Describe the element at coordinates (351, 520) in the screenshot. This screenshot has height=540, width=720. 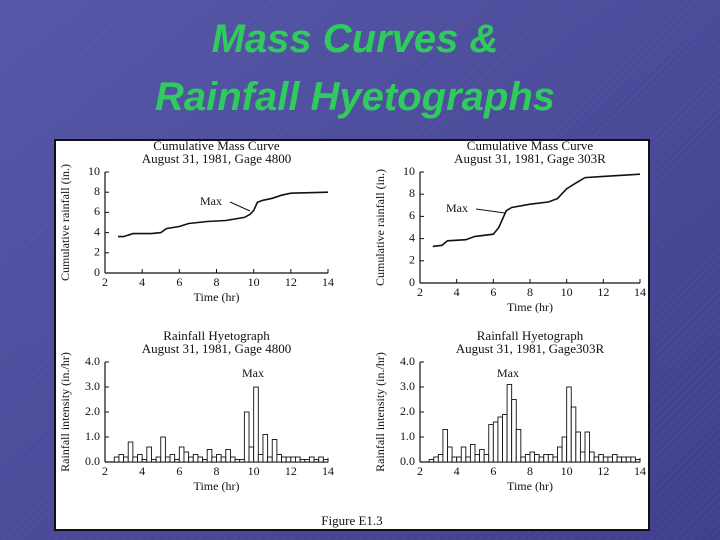
I see `figure-caption: Figure E1.3` at that location.